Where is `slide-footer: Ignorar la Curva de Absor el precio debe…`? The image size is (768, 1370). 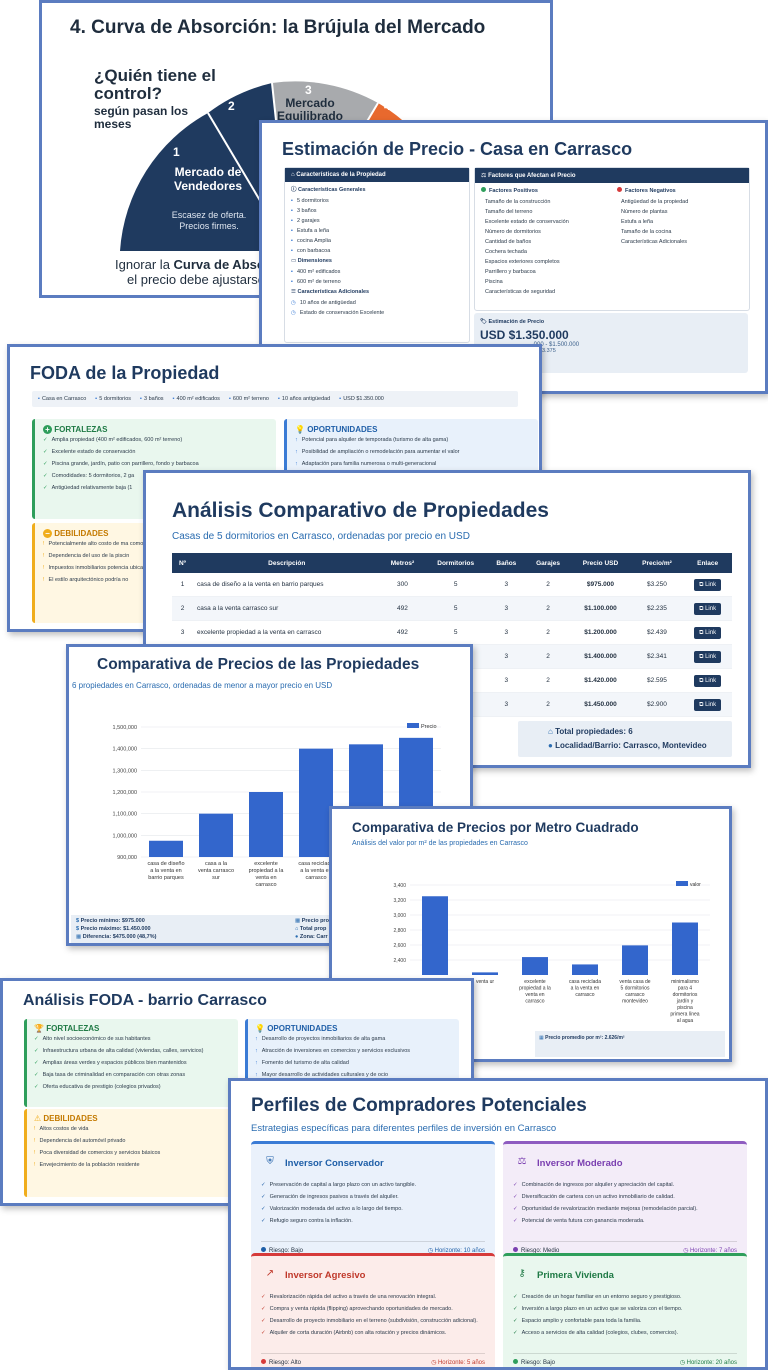
slide-footer: Ignorar la Curva de Absor el precio debe… is located at coordinates (192, 272).